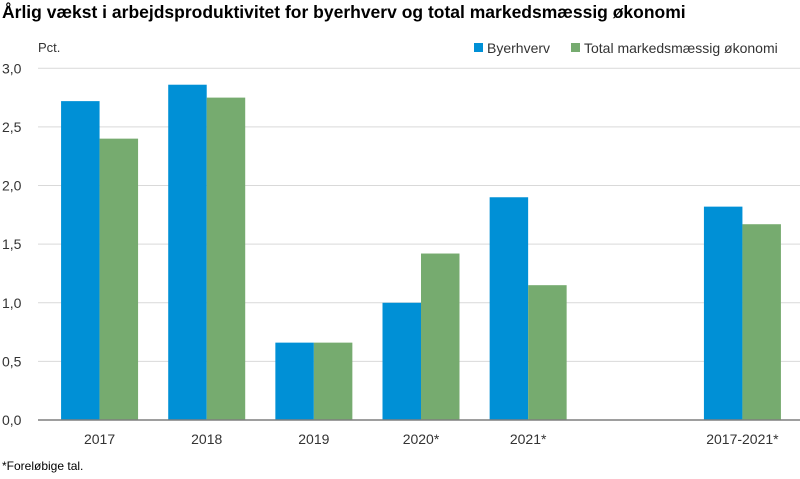 This screenshot has height=479, width=800. Describe the element at coordinates (528, 439) in the screenshot. I see `x-tick-label: 2021*` at that location.